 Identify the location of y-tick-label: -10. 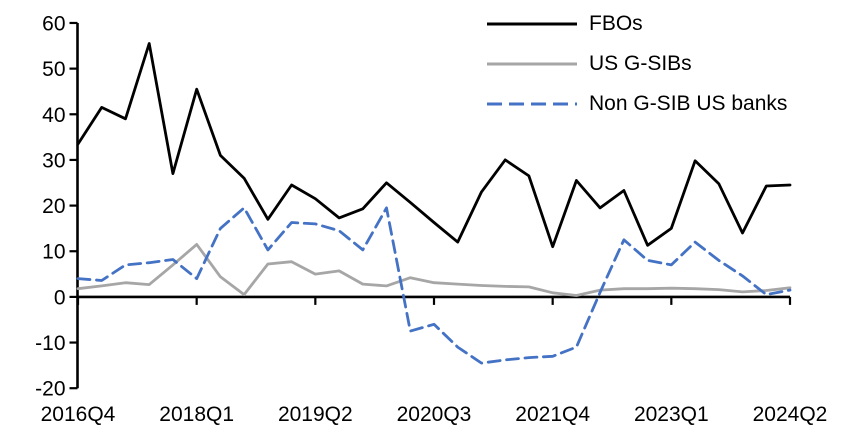
(50, 343).